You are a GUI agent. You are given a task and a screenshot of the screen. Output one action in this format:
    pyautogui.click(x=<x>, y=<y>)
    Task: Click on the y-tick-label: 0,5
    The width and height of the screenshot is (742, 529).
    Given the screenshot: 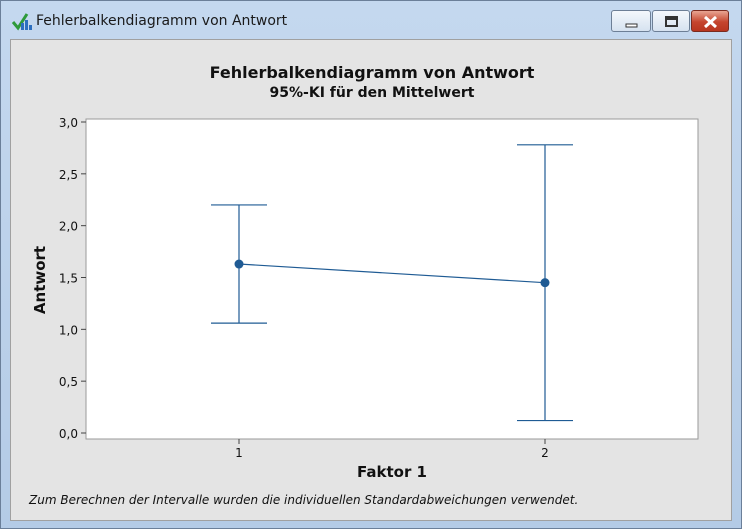 What is the action you would take?
    pyautogui.click(x=68, y=382)
    